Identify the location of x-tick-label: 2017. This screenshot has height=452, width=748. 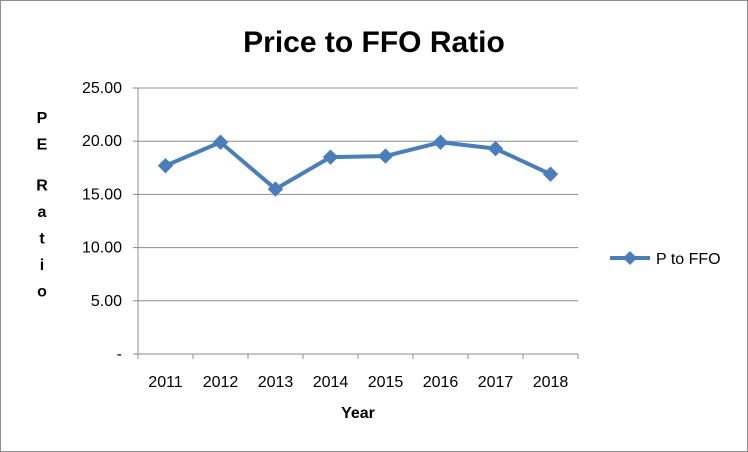
(496, 382).